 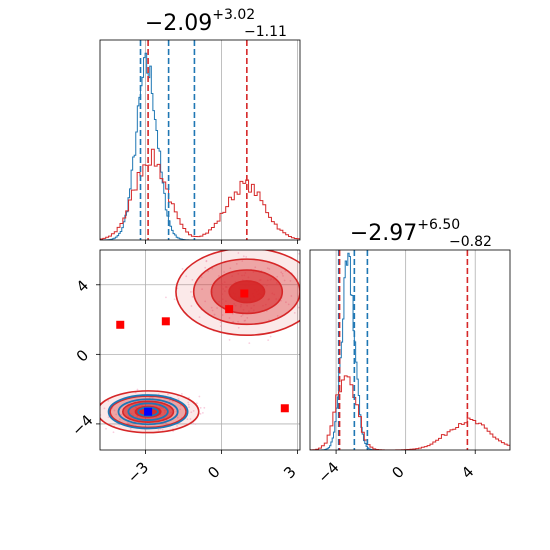 I want to click on contour-level, so click(x=148, y=412).